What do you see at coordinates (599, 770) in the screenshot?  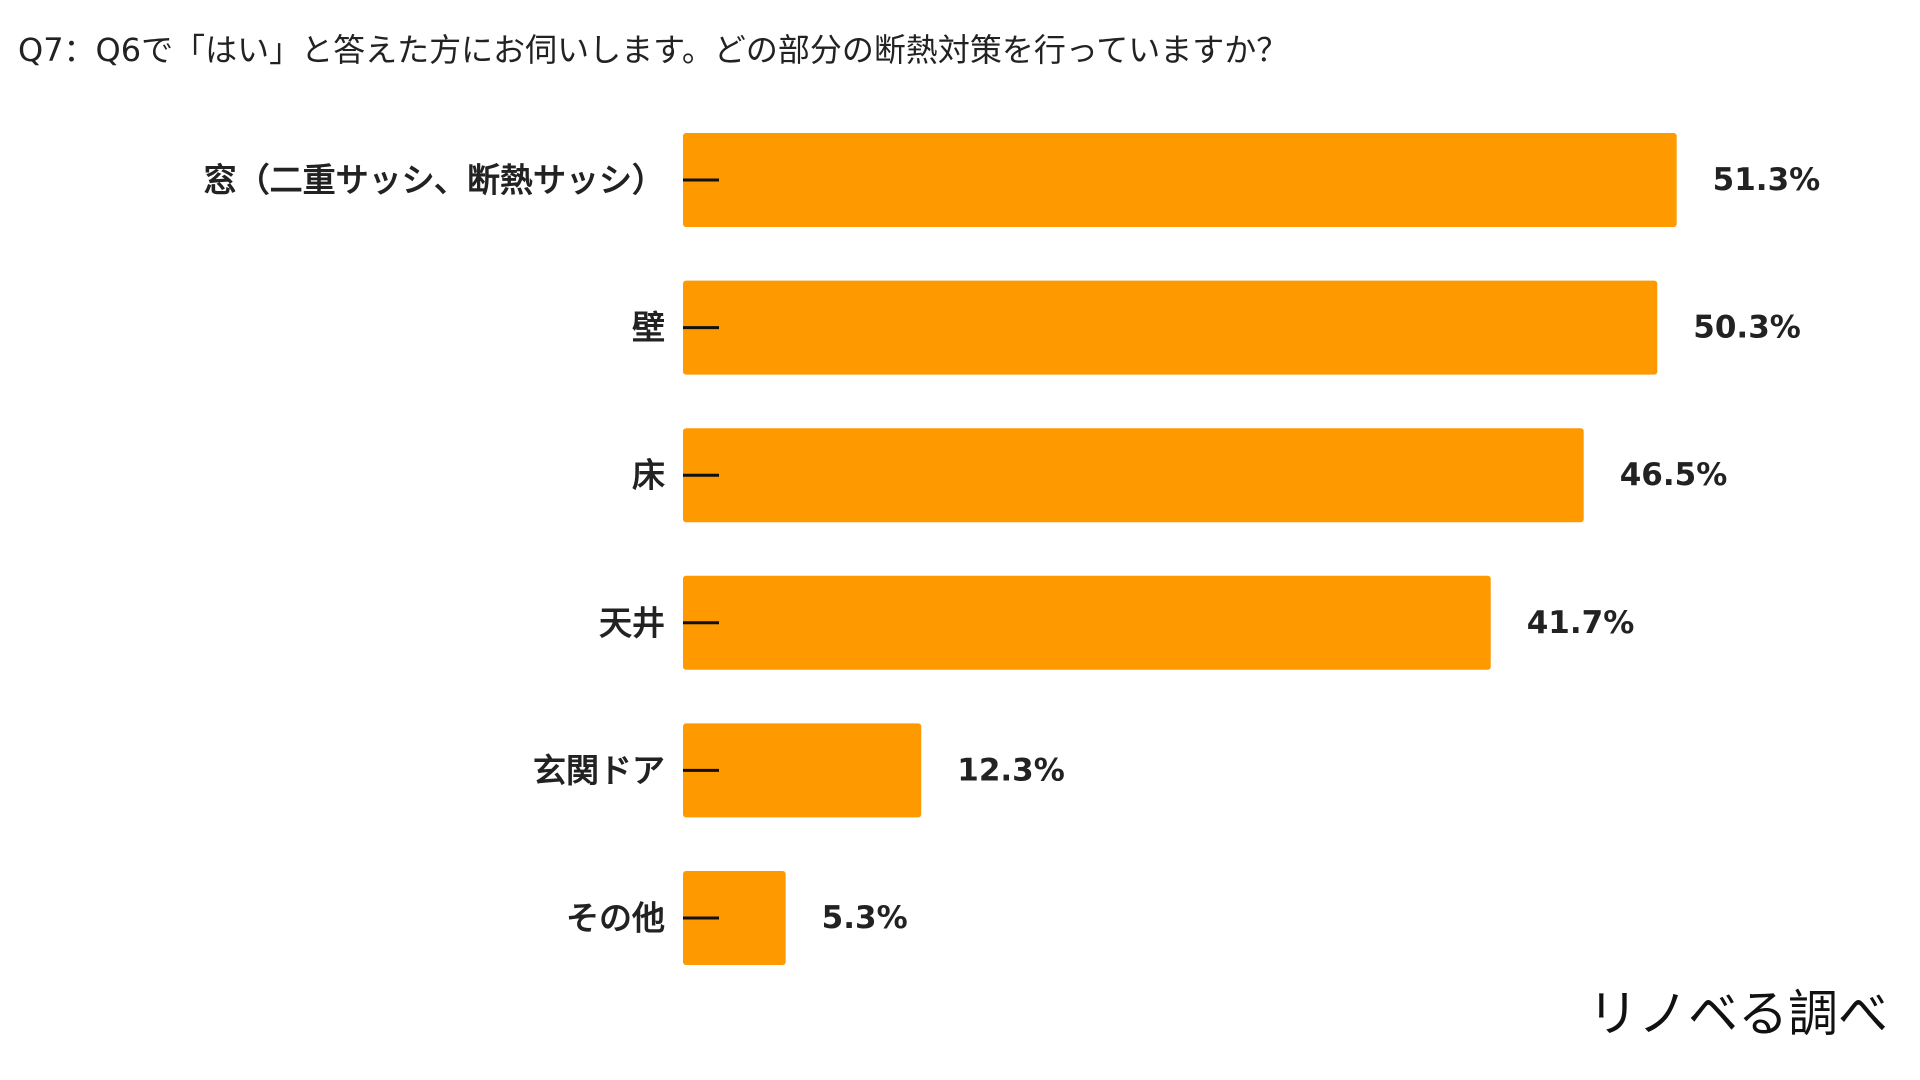 I see `category-label-4: 玄関ドア` at bounding box center [599, 770].